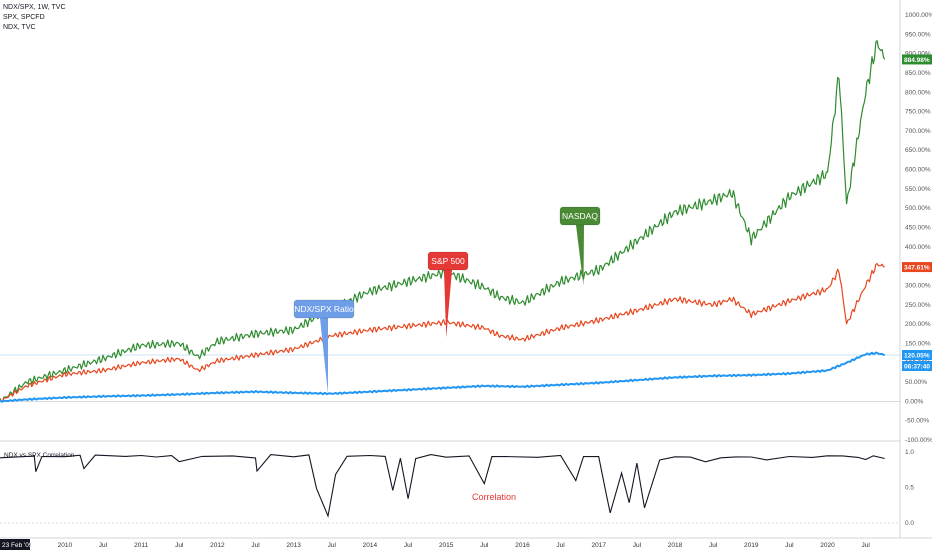  What do you see at coordinates (918, 131) in the screenshot?
I see `y-tick-label: 700.00%` at bounding box center [918, 131].